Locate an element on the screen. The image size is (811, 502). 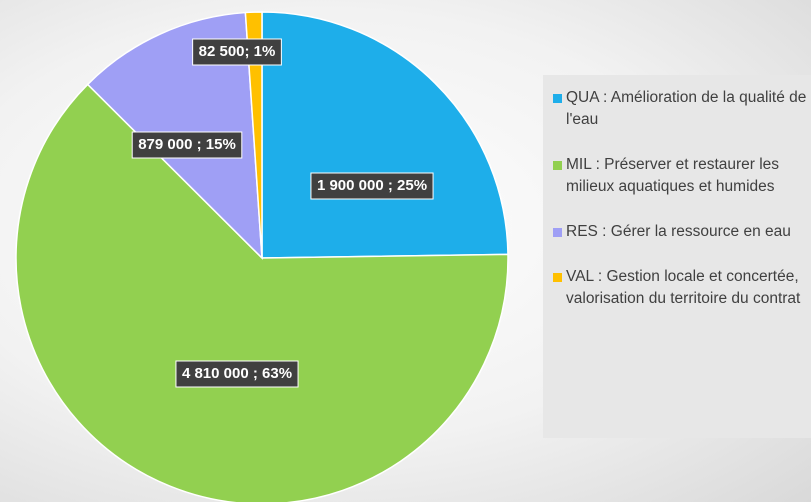
data-label-text: 4 810 000 ; 63% is located at coordinates (237, 373).